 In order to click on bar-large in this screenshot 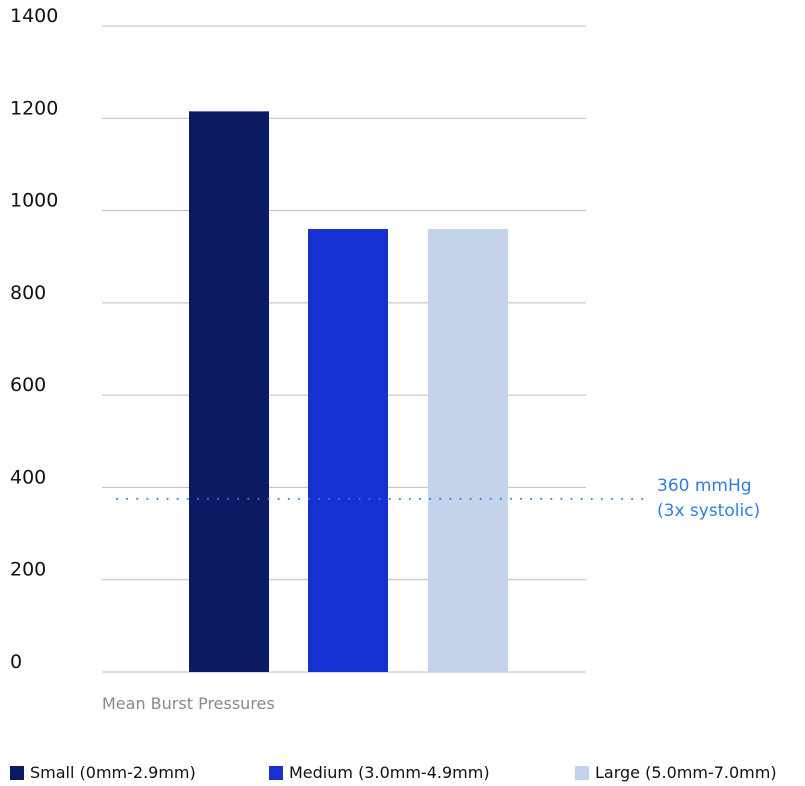, I will do `click(468, 450)`.